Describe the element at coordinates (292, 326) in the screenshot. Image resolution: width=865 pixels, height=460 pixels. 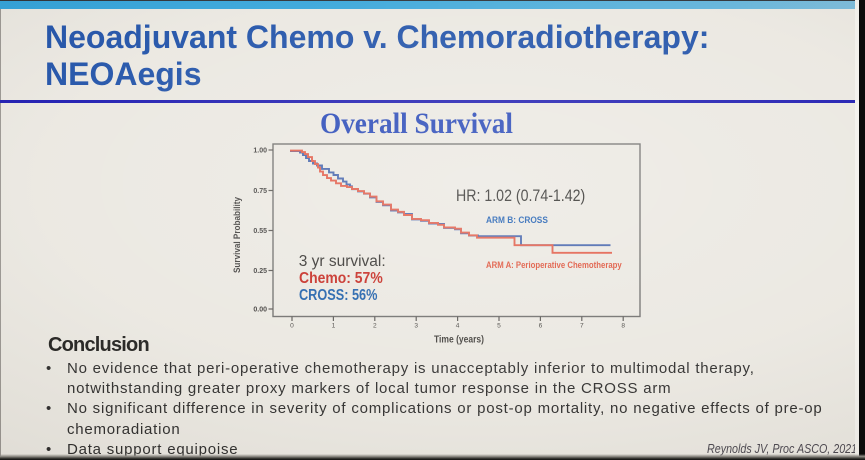
I see `svg-text: 0` at that location.